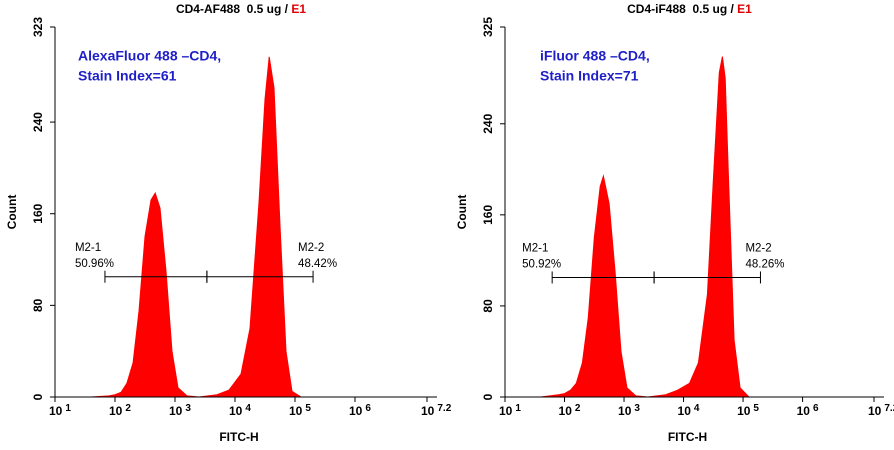 Image resolution: width=894 pixels, height=450 pixels. I want to click on gate-percent: 50.96%, so click(94, 264).